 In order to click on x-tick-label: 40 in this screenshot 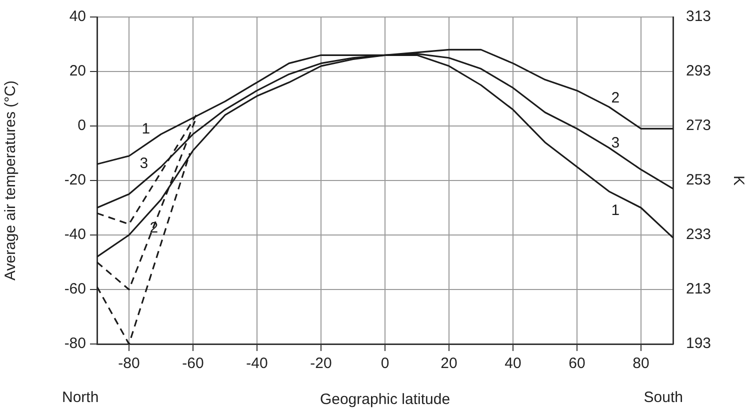, I will do `click(513, 363)`.